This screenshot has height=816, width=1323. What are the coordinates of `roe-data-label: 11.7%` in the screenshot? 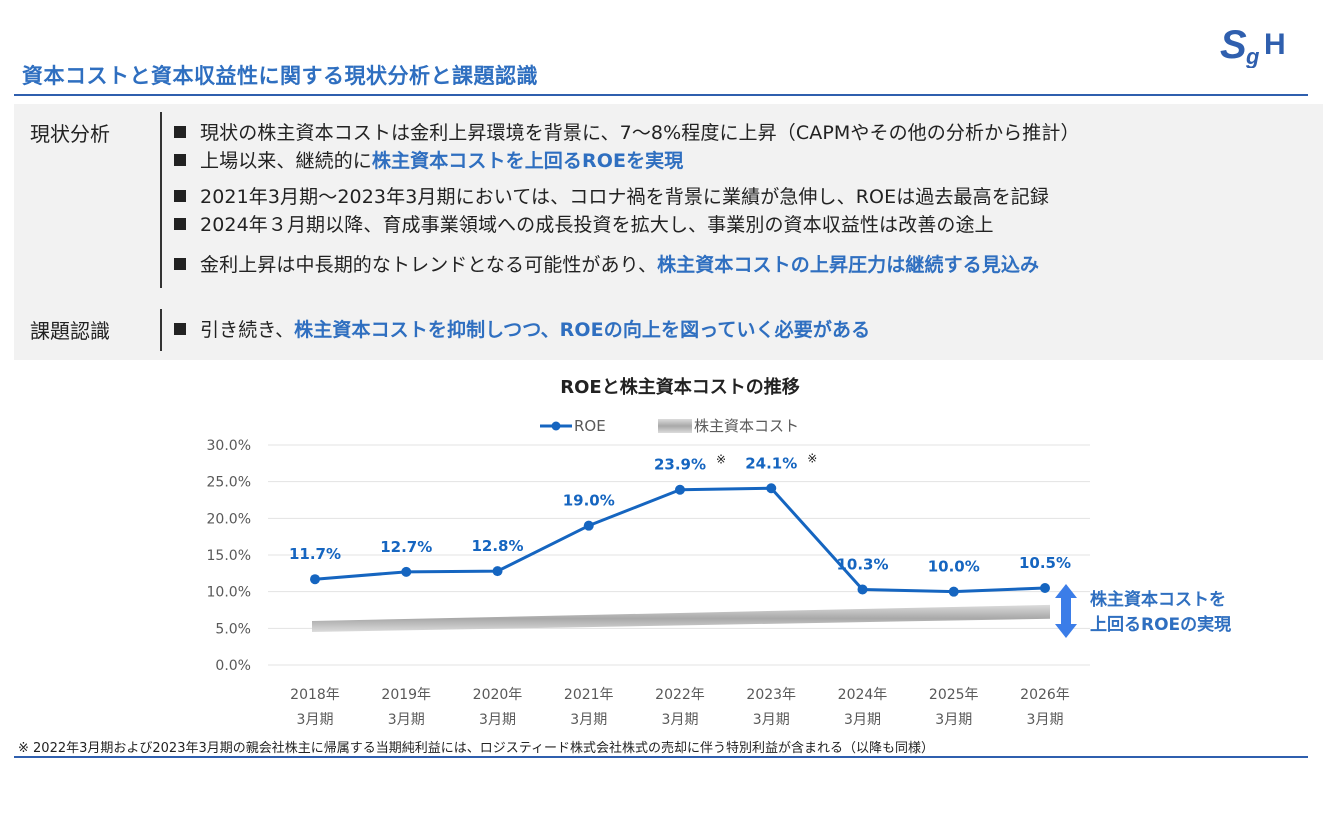 It's located at (315, 554).